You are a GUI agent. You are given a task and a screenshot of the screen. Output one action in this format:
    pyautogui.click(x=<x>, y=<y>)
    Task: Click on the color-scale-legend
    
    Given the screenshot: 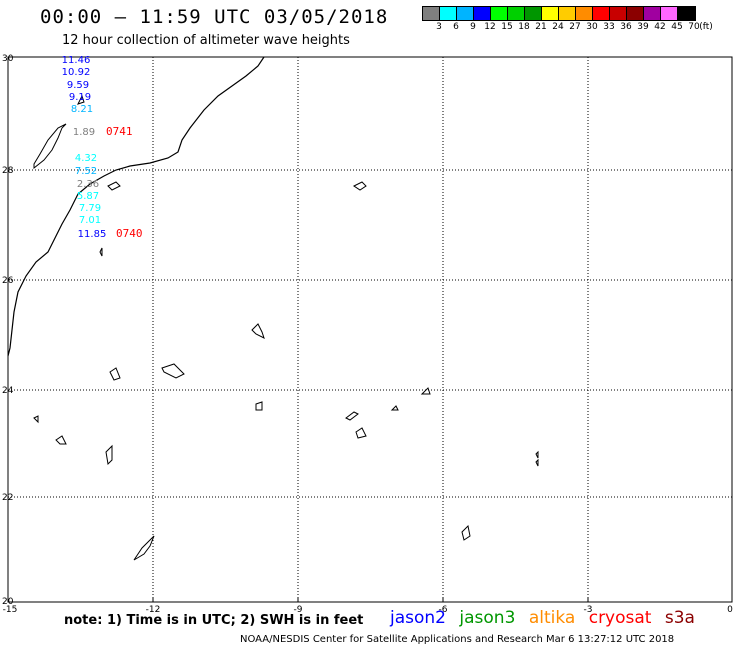 What is the action you would take?
    pyautogui.click(x=559, y=13)
    